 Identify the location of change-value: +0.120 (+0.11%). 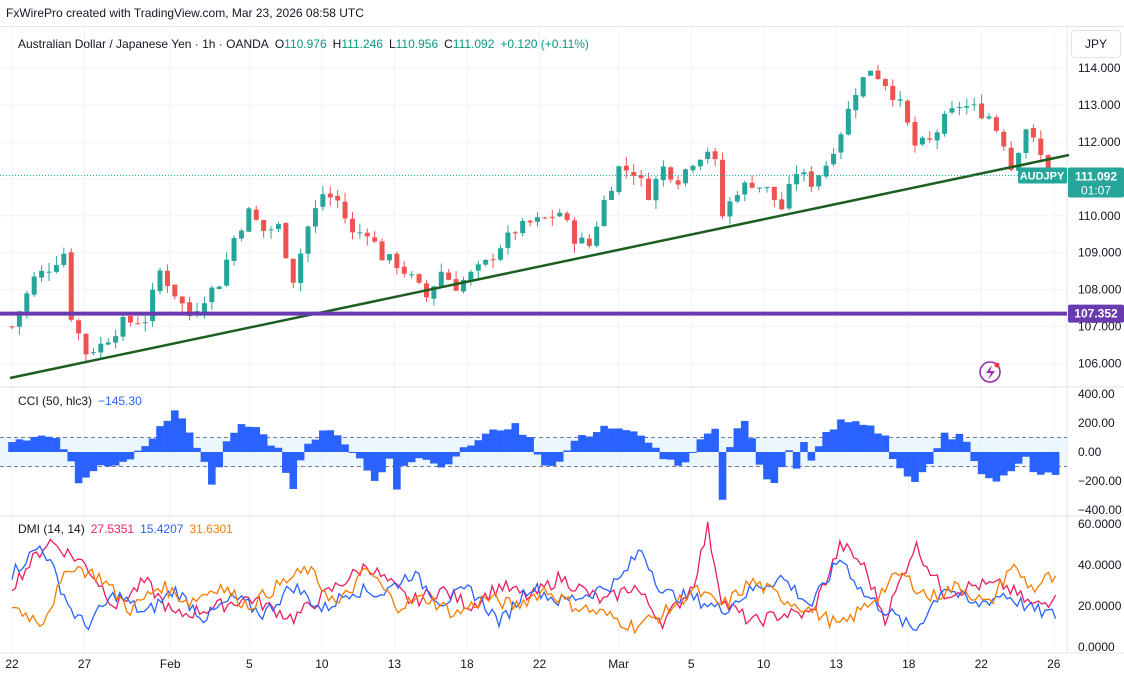
(544, 44).